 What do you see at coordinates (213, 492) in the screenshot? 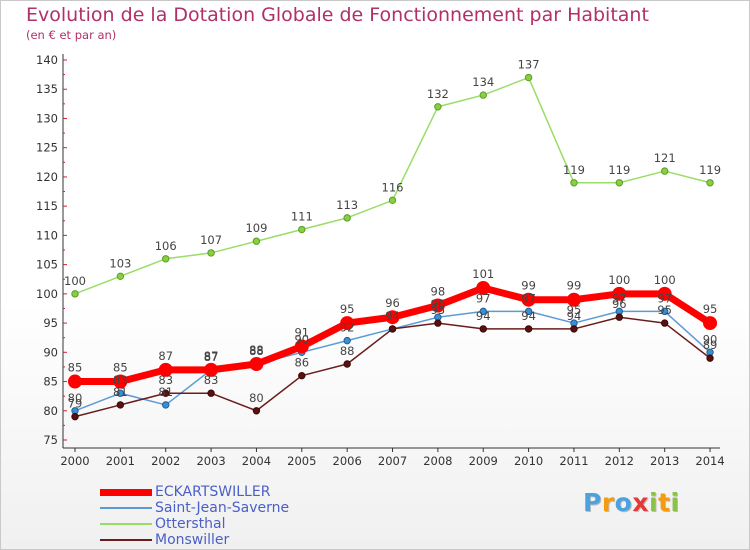
I see `legend-label: ECKARTSWILLER` at bounding box center [213, 492].